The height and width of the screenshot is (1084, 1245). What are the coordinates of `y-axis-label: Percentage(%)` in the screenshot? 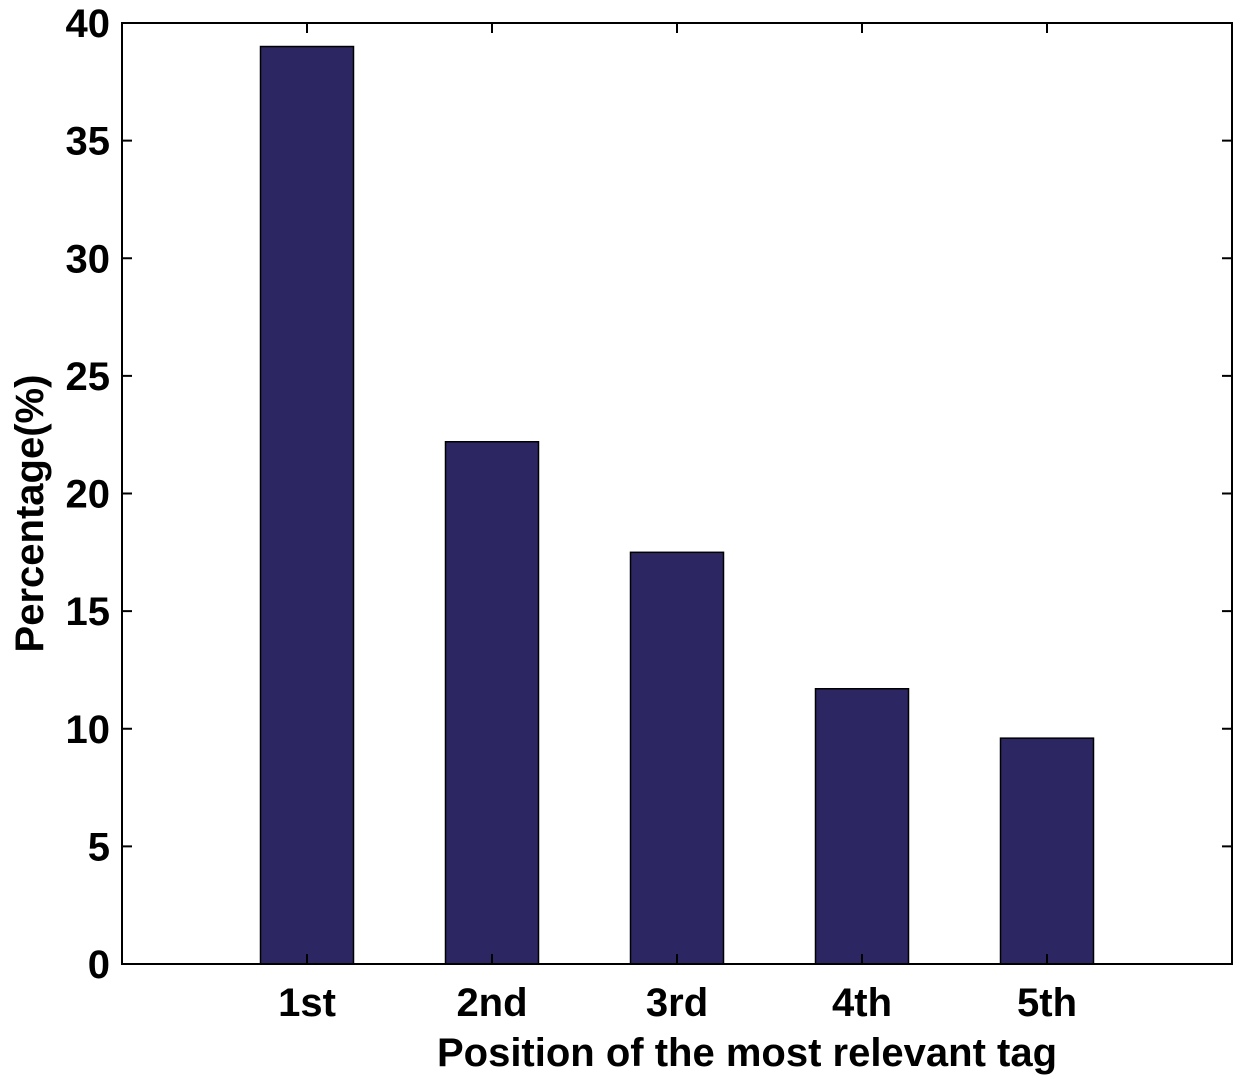 It's located at (30, 514).